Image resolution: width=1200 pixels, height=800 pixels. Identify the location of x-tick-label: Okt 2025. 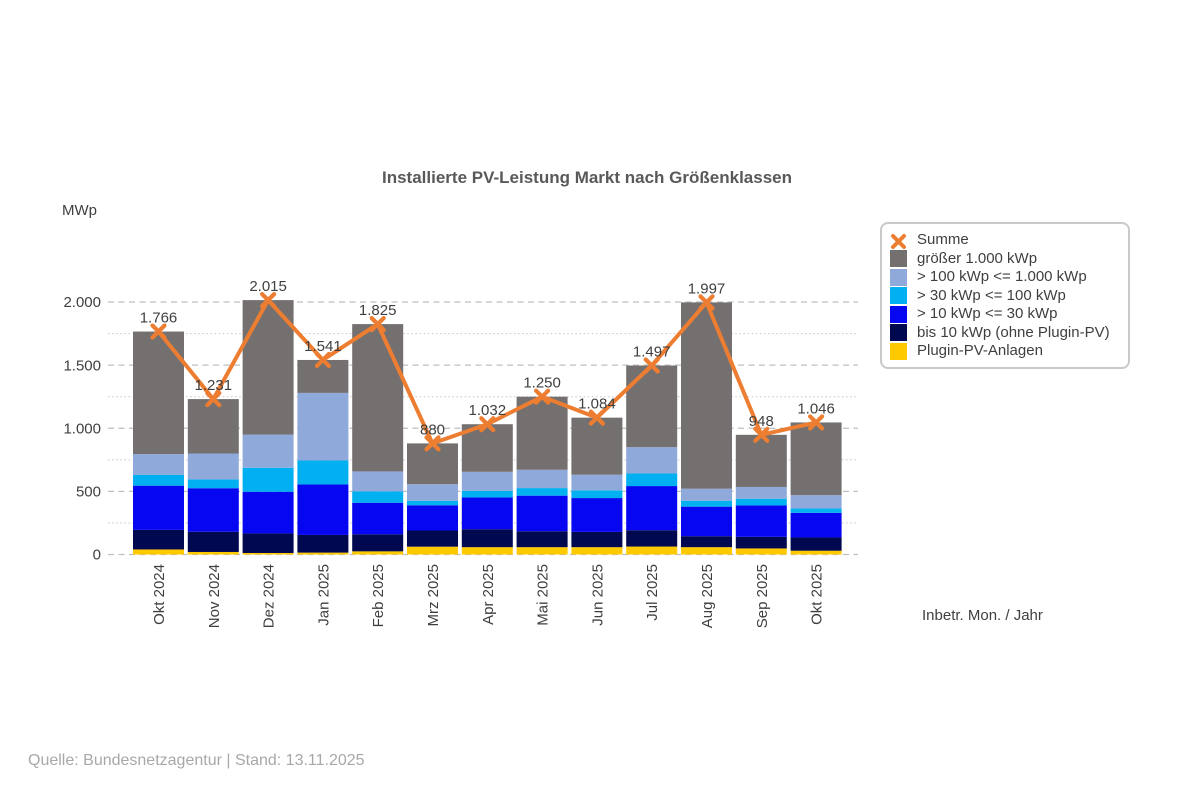
(817, 594).